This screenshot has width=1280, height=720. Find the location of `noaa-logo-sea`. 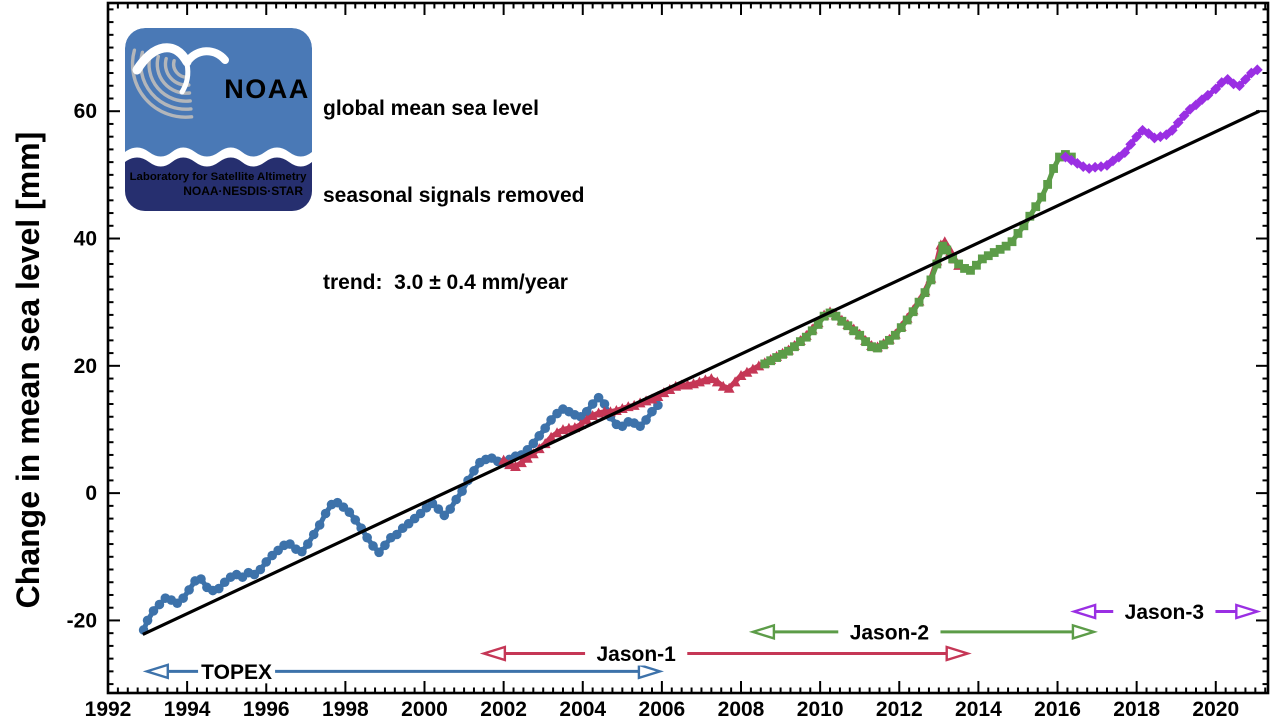

noaa-logo-sea is located at coordinates (218, 184).